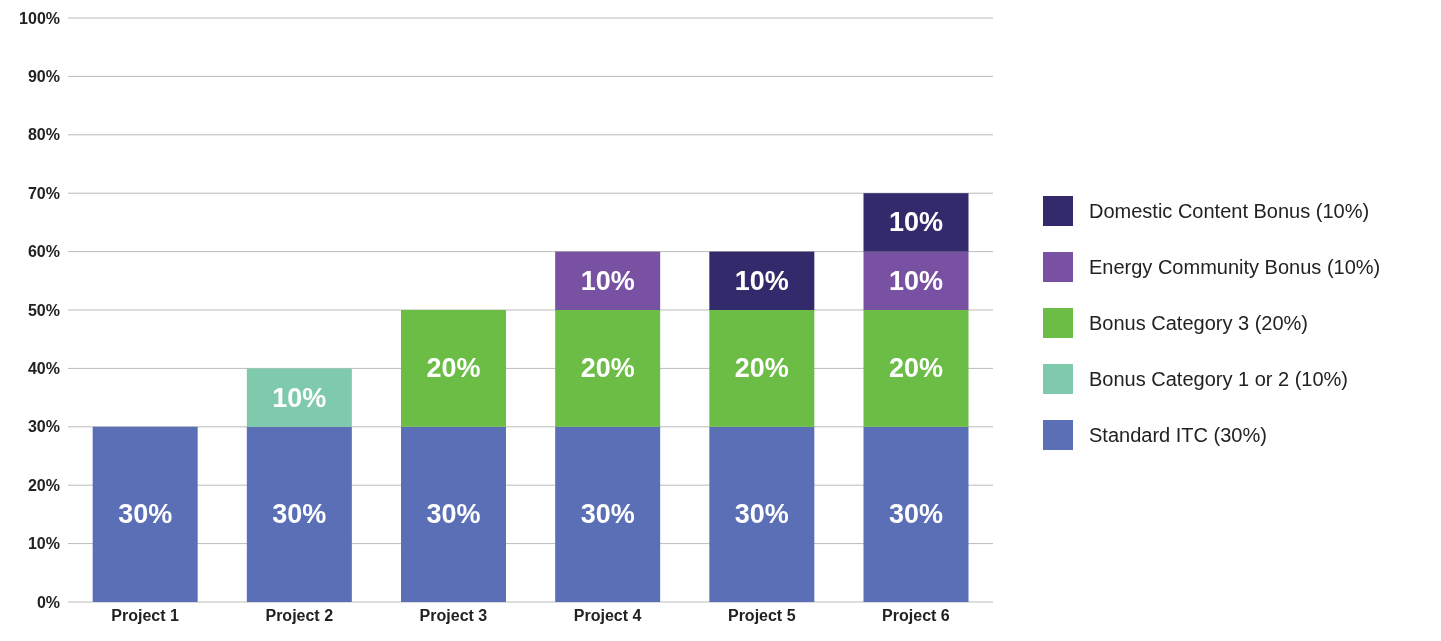 The image size is (1441, 641). Describe the element at coordinates (453, 616) in the screenshot. I see `x-tick-label: Project 3` at that location.